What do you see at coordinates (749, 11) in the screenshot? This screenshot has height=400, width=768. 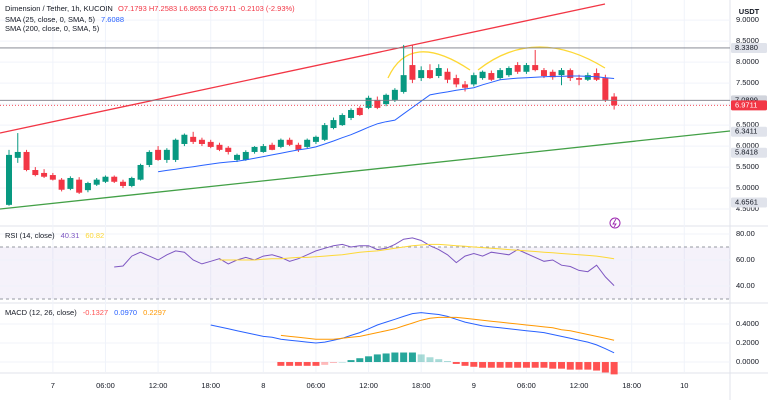 I see `currency-label: USDT` at bounding box center [749, 11].